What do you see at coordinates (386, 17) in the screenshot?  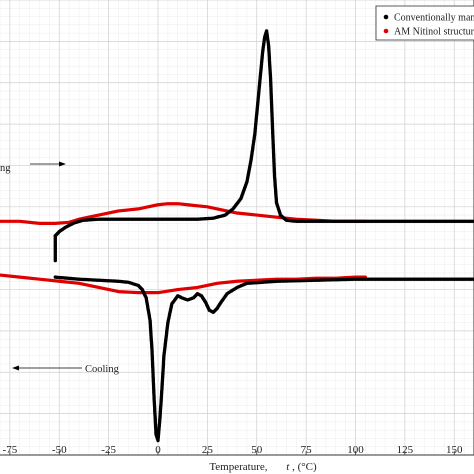 I see `legend-marker-conventional` at bounding box center [386, 17].